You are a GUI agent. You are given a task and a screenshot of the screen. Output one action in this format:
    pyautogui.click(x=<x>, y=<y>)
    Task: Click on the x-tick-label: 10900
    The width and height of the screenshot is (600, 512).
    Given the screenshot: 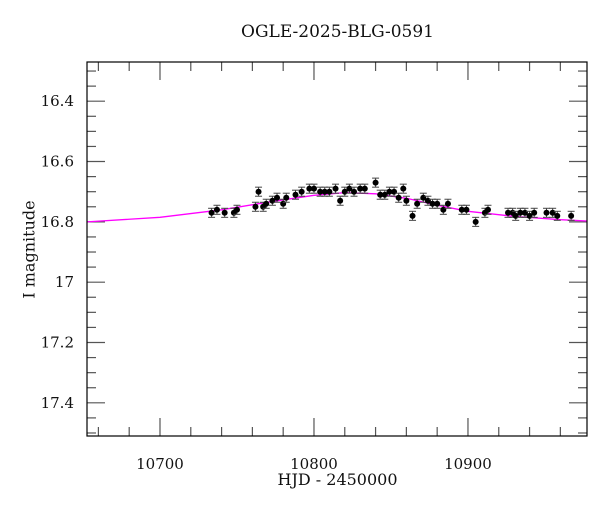 What is the action you would take?
    pyautogui.click(x=468, y=464)
    